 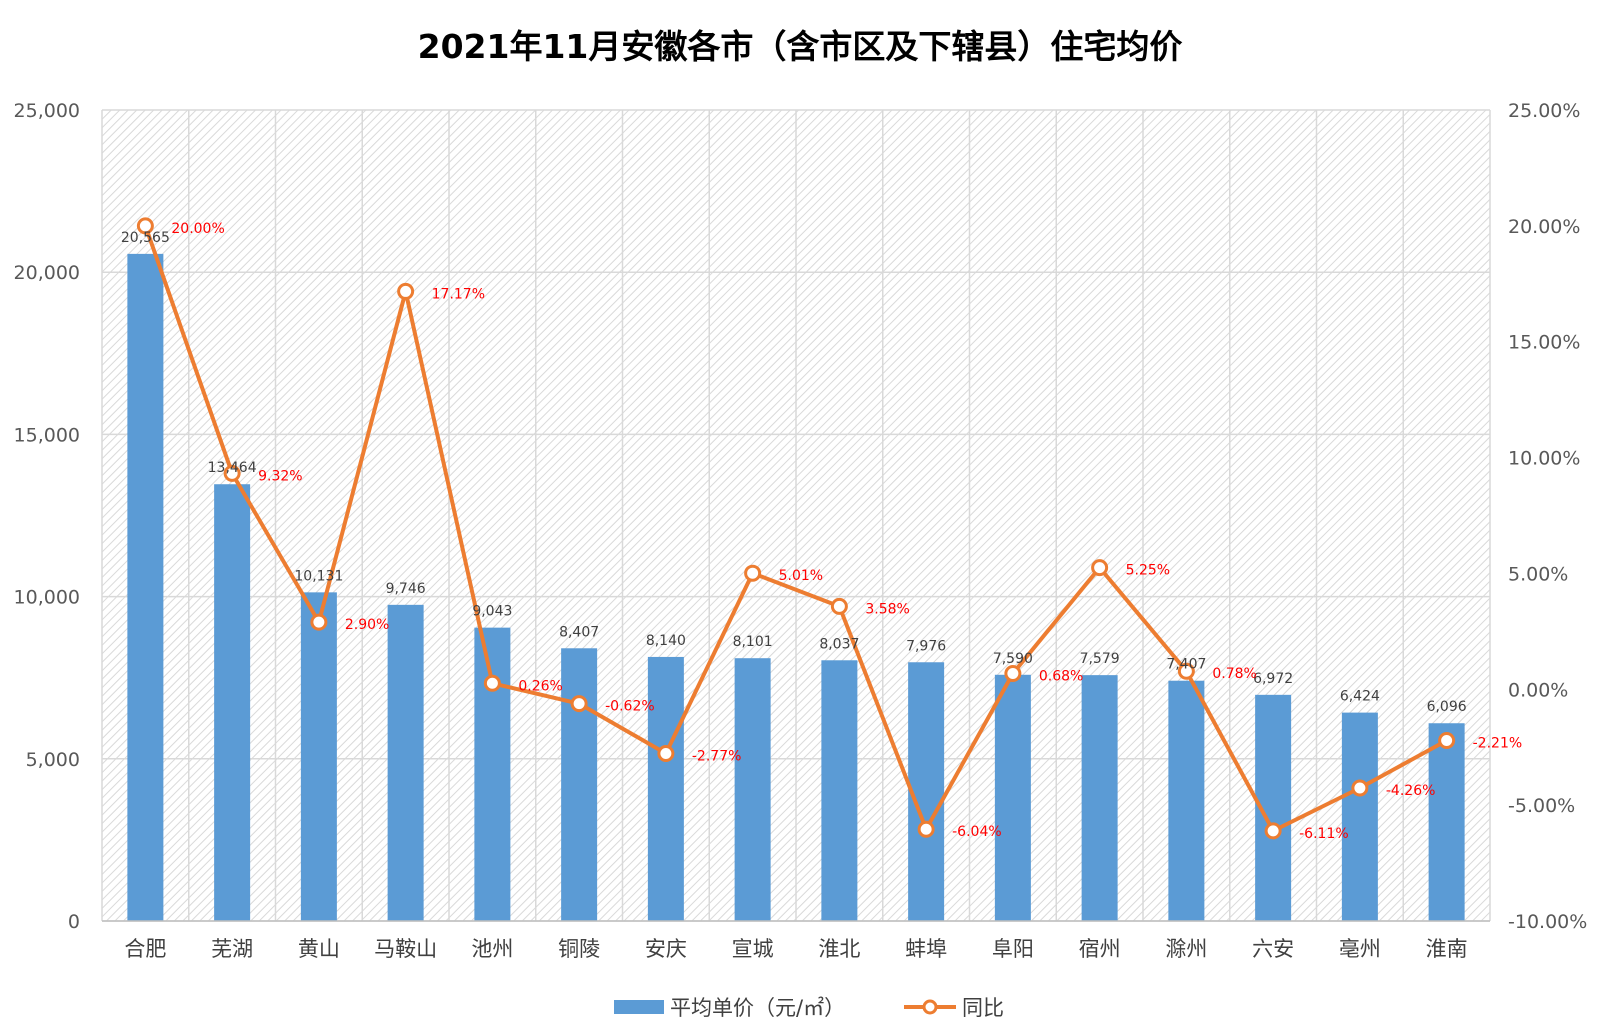 What do you see at coordinates (47, 598) in the screenshot?
I see `y-left-tick-label: 10,000` at bounding box center [47, 598].